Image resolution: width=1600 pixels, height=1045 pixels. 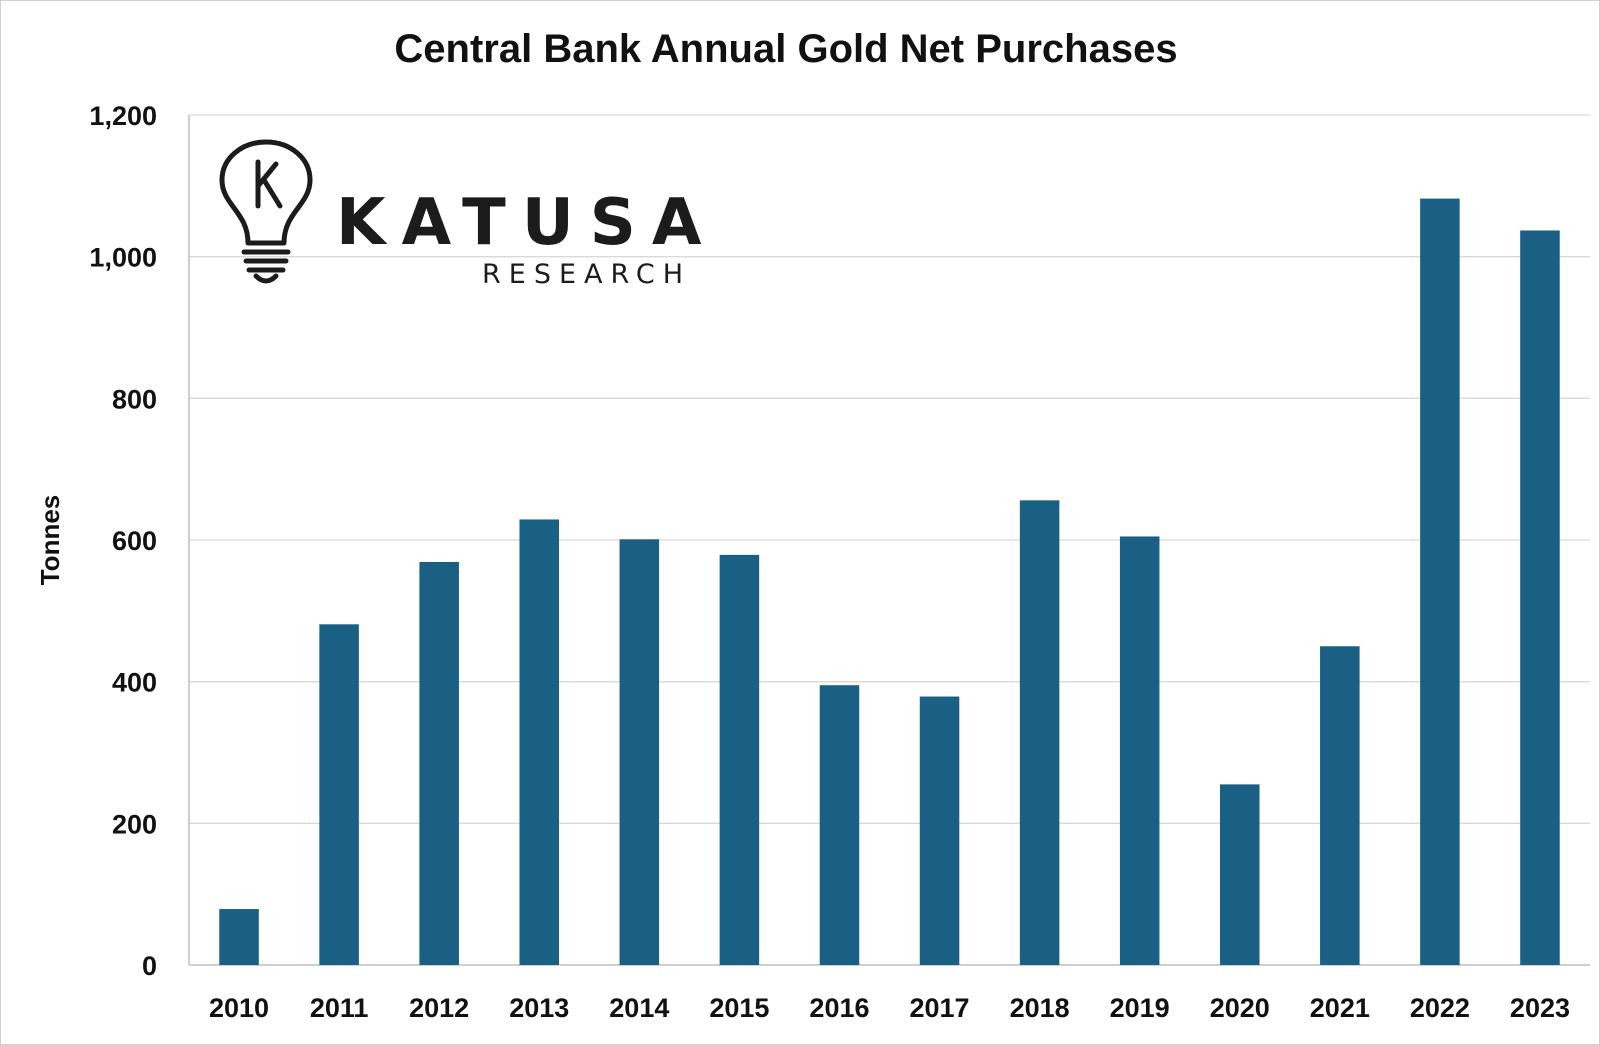 What do you see at coordinates (1140, 1008) in the screenshot?
I see `x-tick-label: 2019` at bounding box center [1140, 1008].